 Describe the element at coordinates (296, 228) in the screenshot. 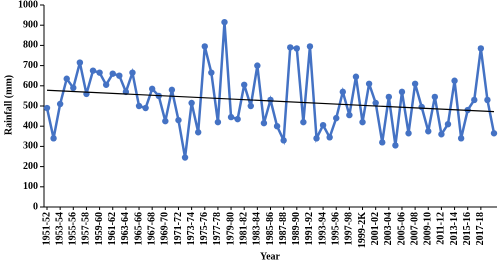

I see `x-tick-label: 1989-90` at that location.